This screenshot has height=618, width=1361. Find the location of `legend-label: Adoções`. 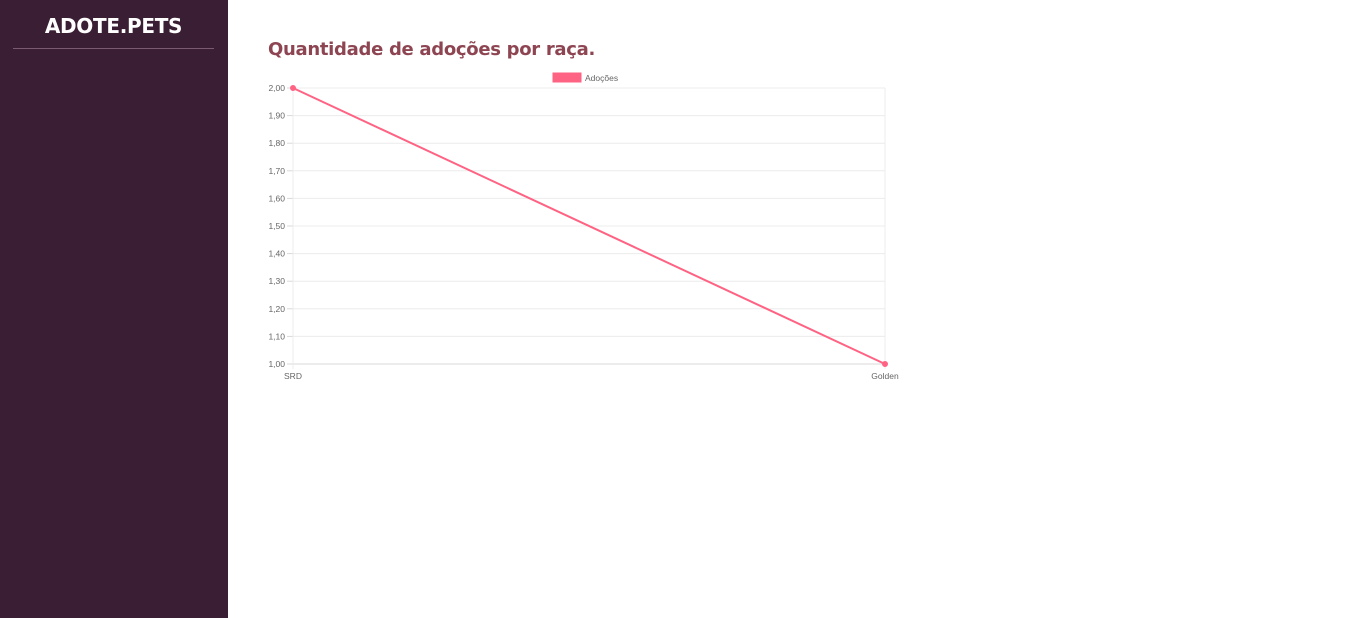

legend-label: Adoções is located at coordinates (601, 78).